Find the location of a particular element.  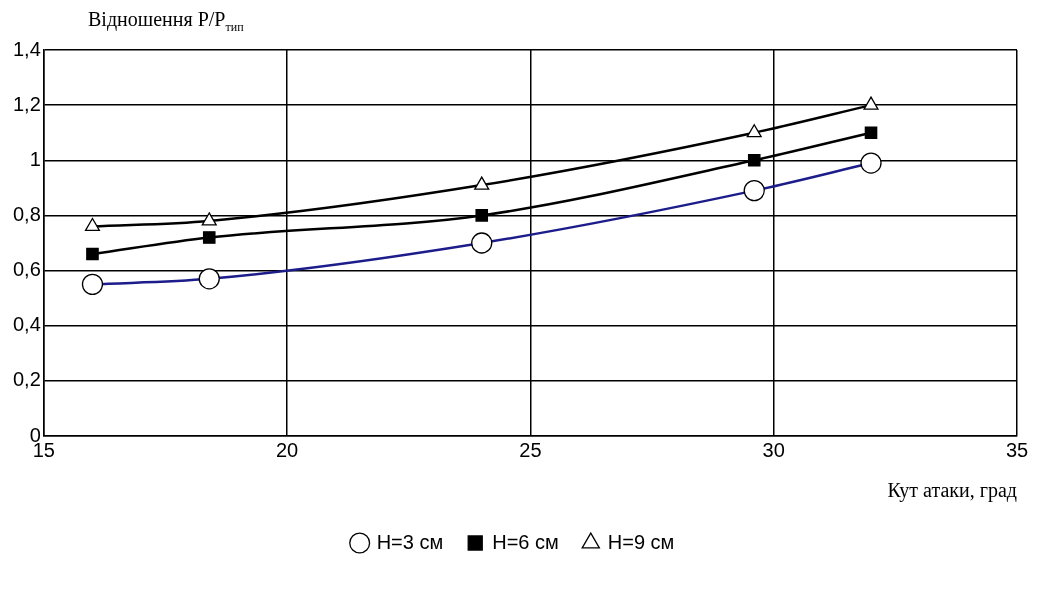

y-tick-label: 1,4 is located at coordinates (26, 48).